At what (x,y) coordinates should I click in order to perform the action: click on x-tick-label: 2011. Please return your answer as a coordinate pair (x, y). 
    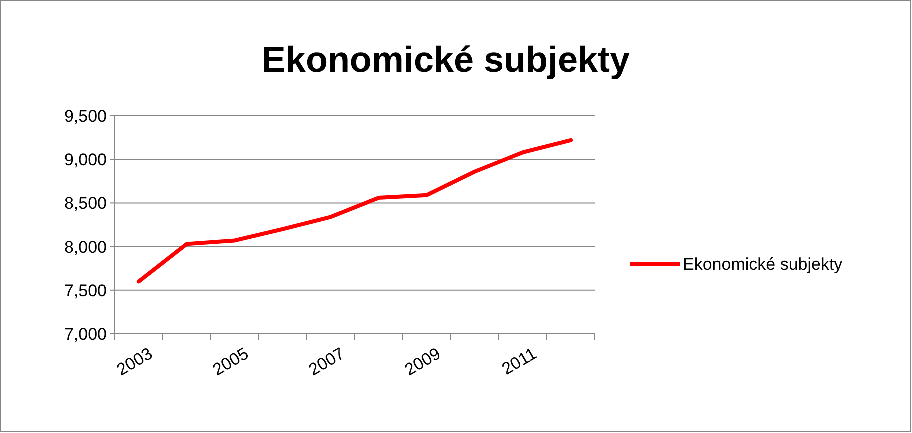
    Looking at the image, I should click on (519, 361).